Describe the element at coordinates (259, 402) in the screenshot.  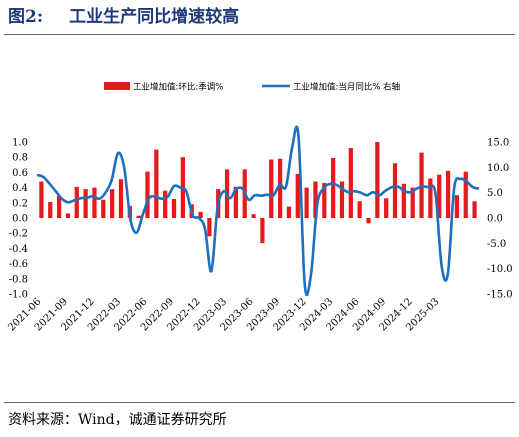
I see `source-divider` at that location.